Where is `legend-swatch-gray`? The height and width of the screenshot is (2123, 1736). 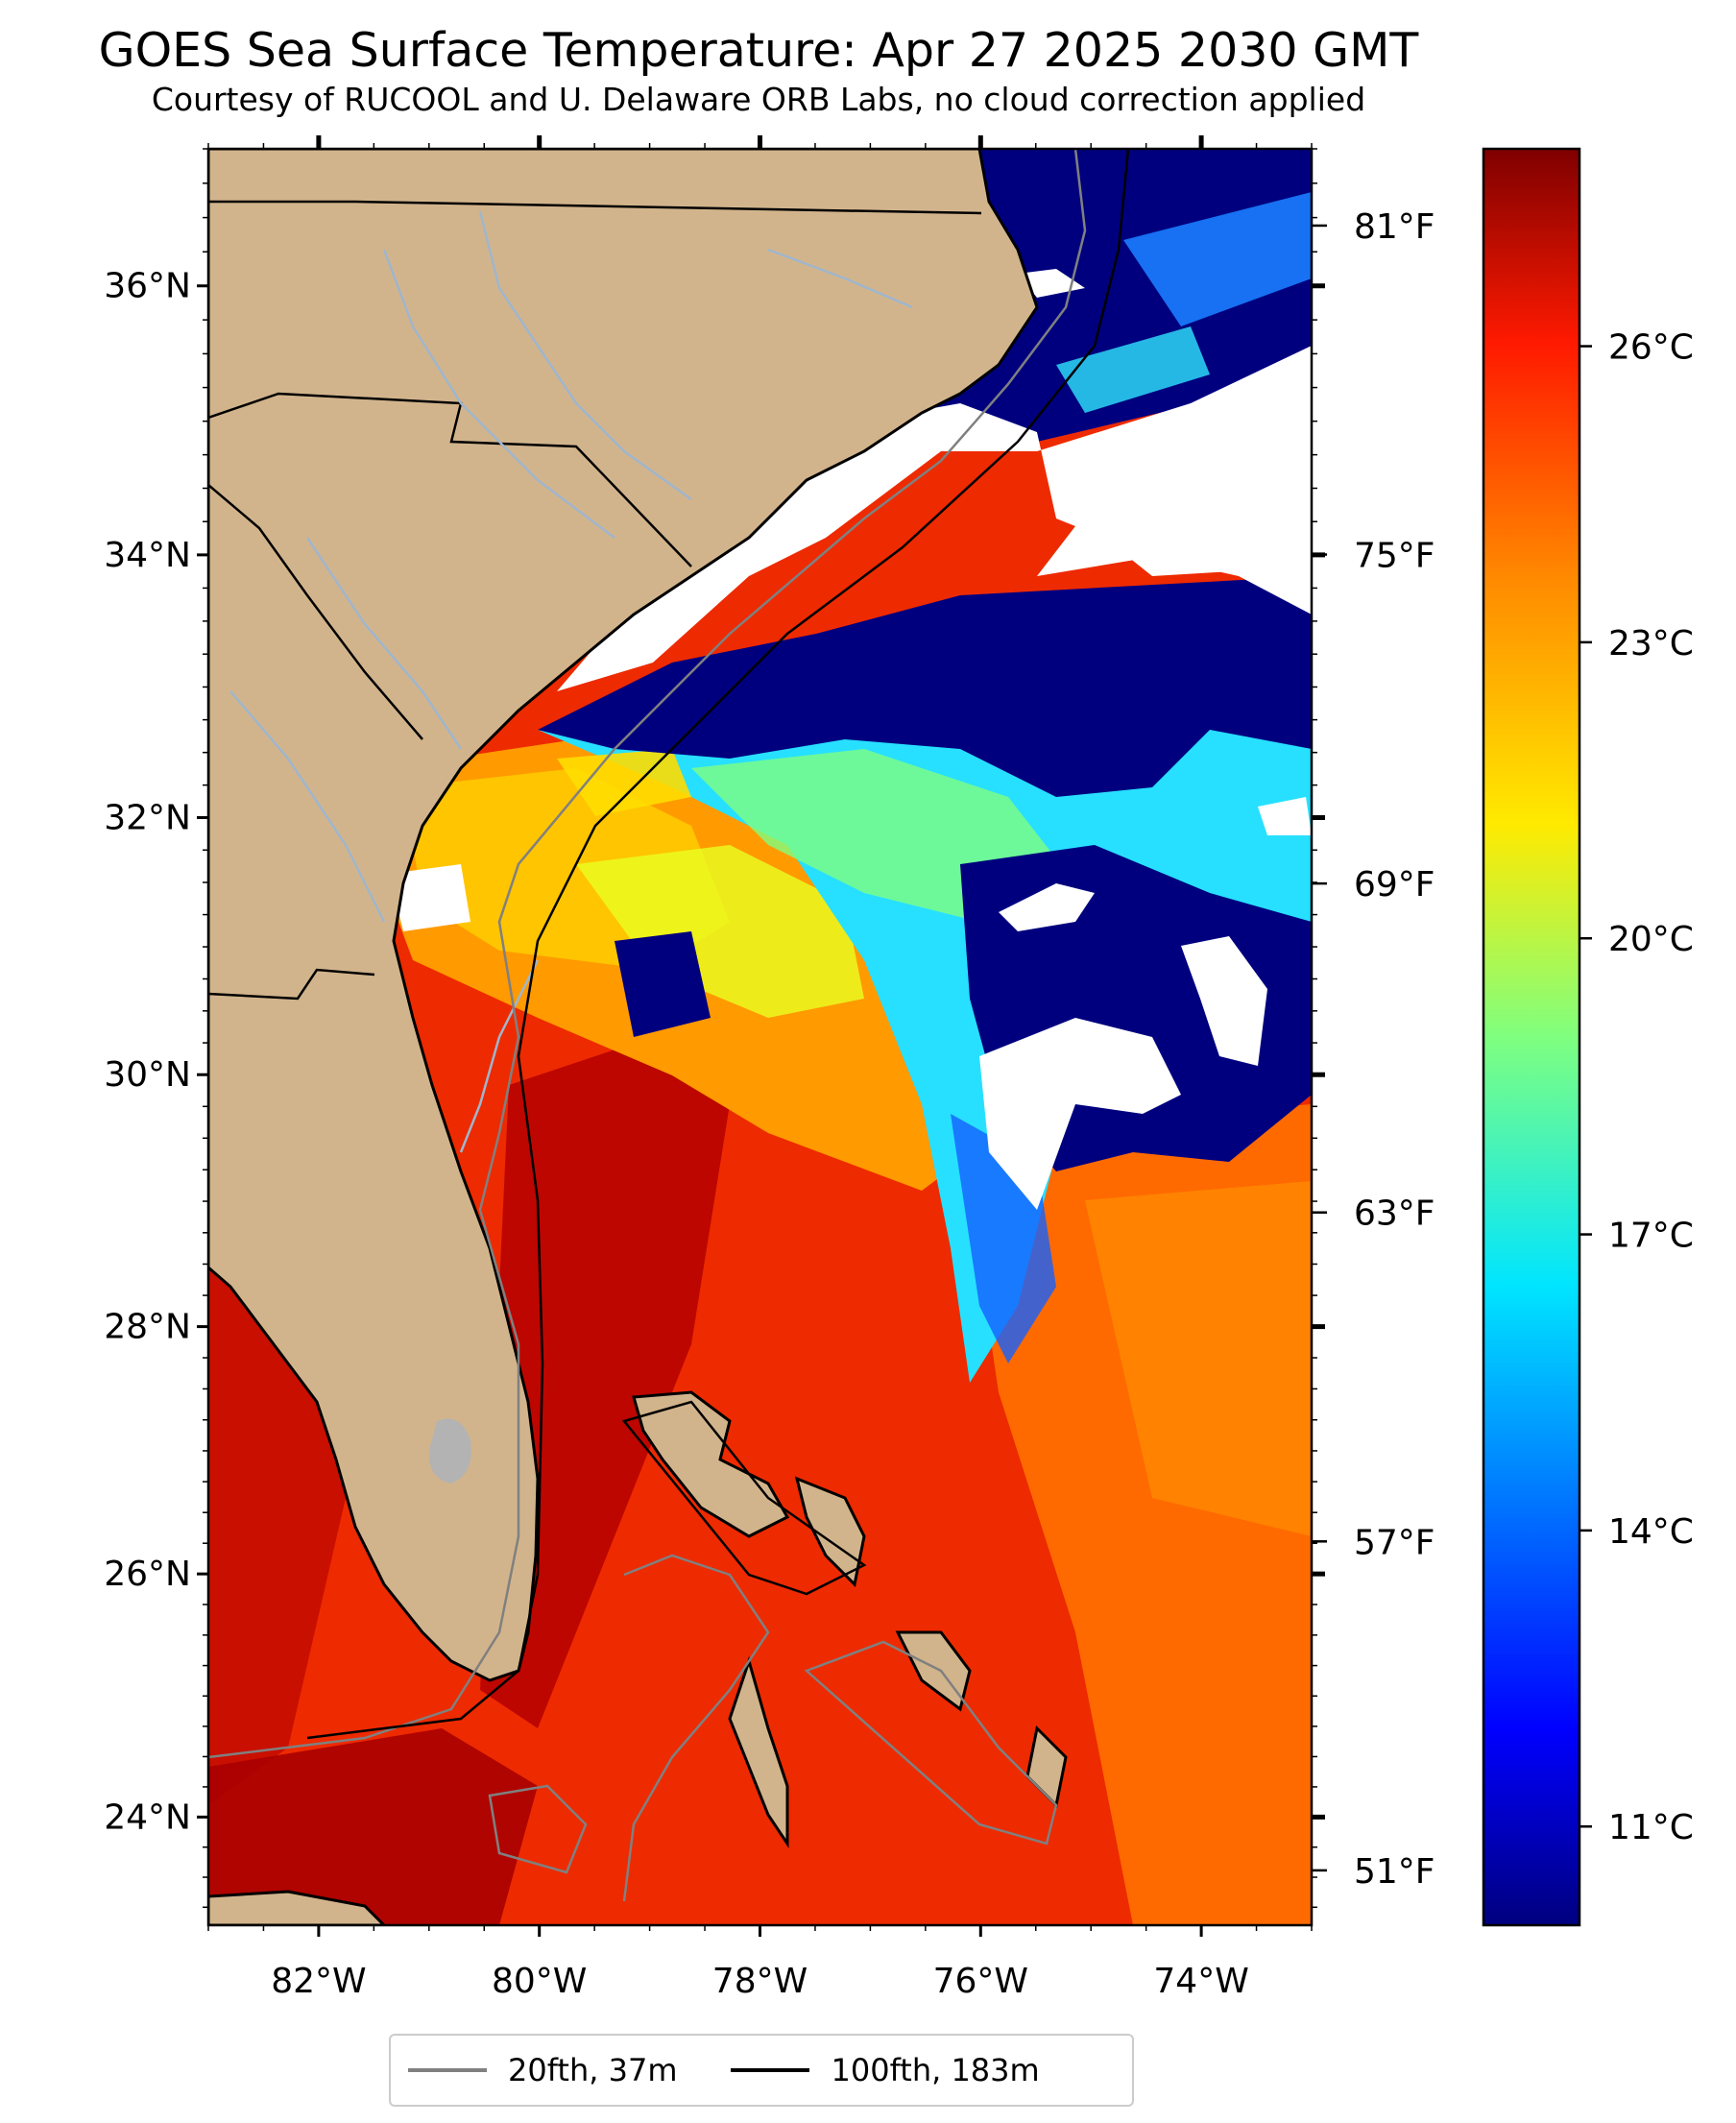 legend-swatch-gray is located at coordinates (447, 2070).